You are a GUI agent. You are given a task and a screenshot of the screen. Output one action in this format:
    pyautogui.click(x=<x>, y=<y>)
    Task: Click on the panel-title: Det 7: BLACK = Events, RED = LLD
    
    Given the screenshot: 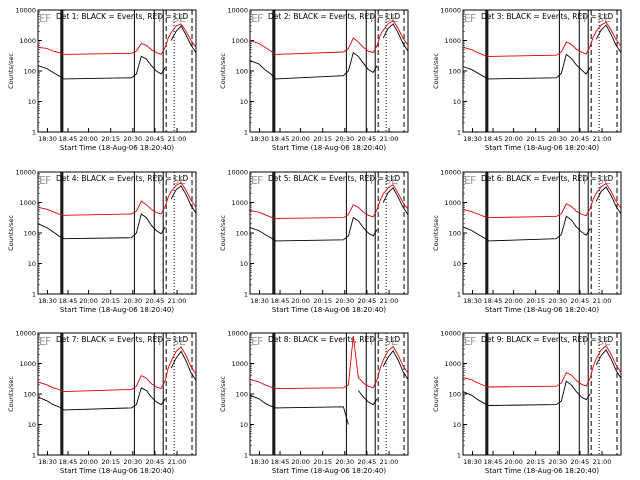 What is the action you would take?
    pyautogui.click(x=122, y=339)
    